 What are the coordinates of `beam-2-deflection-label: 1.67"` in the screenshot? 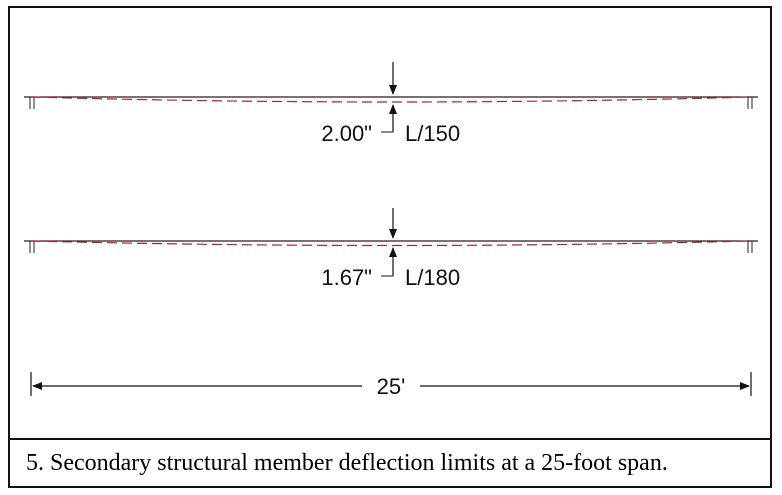 It's located at (346, 277).